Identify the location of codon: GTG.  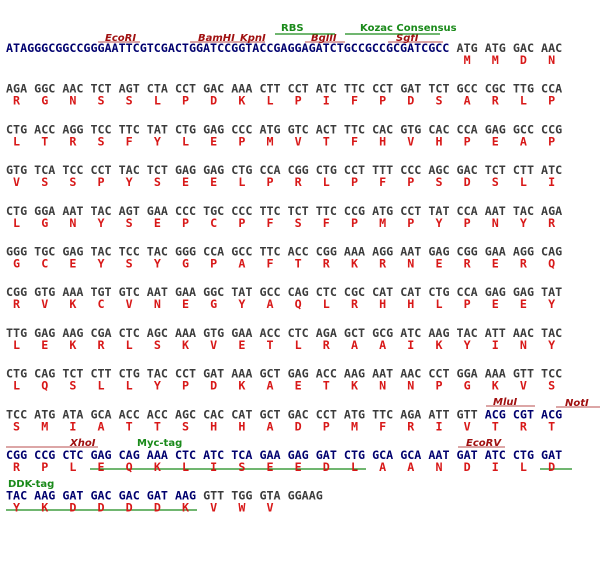
(410, 129).